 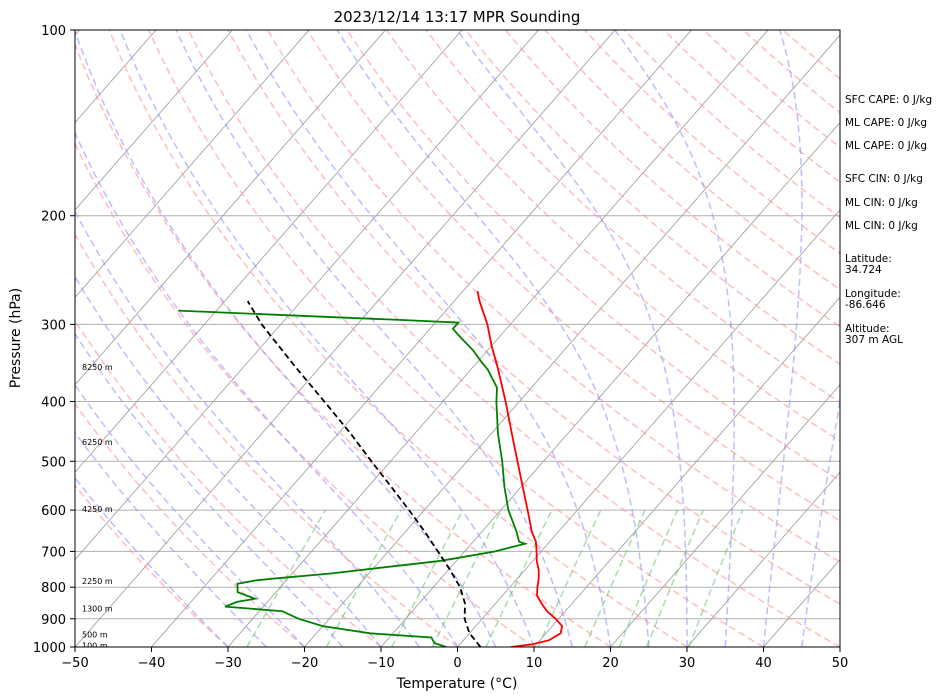 I want to click on stat-text: Longitude: -86.646, so click(x=873, y=299).